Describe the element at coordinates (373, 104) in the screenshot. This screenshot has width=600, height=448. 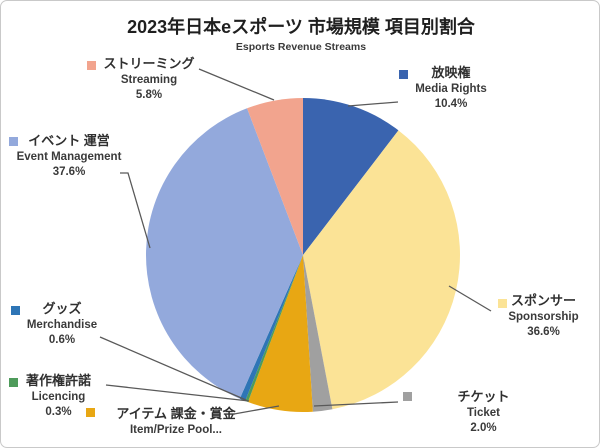
I see `leader-line-media-rights` at that location.